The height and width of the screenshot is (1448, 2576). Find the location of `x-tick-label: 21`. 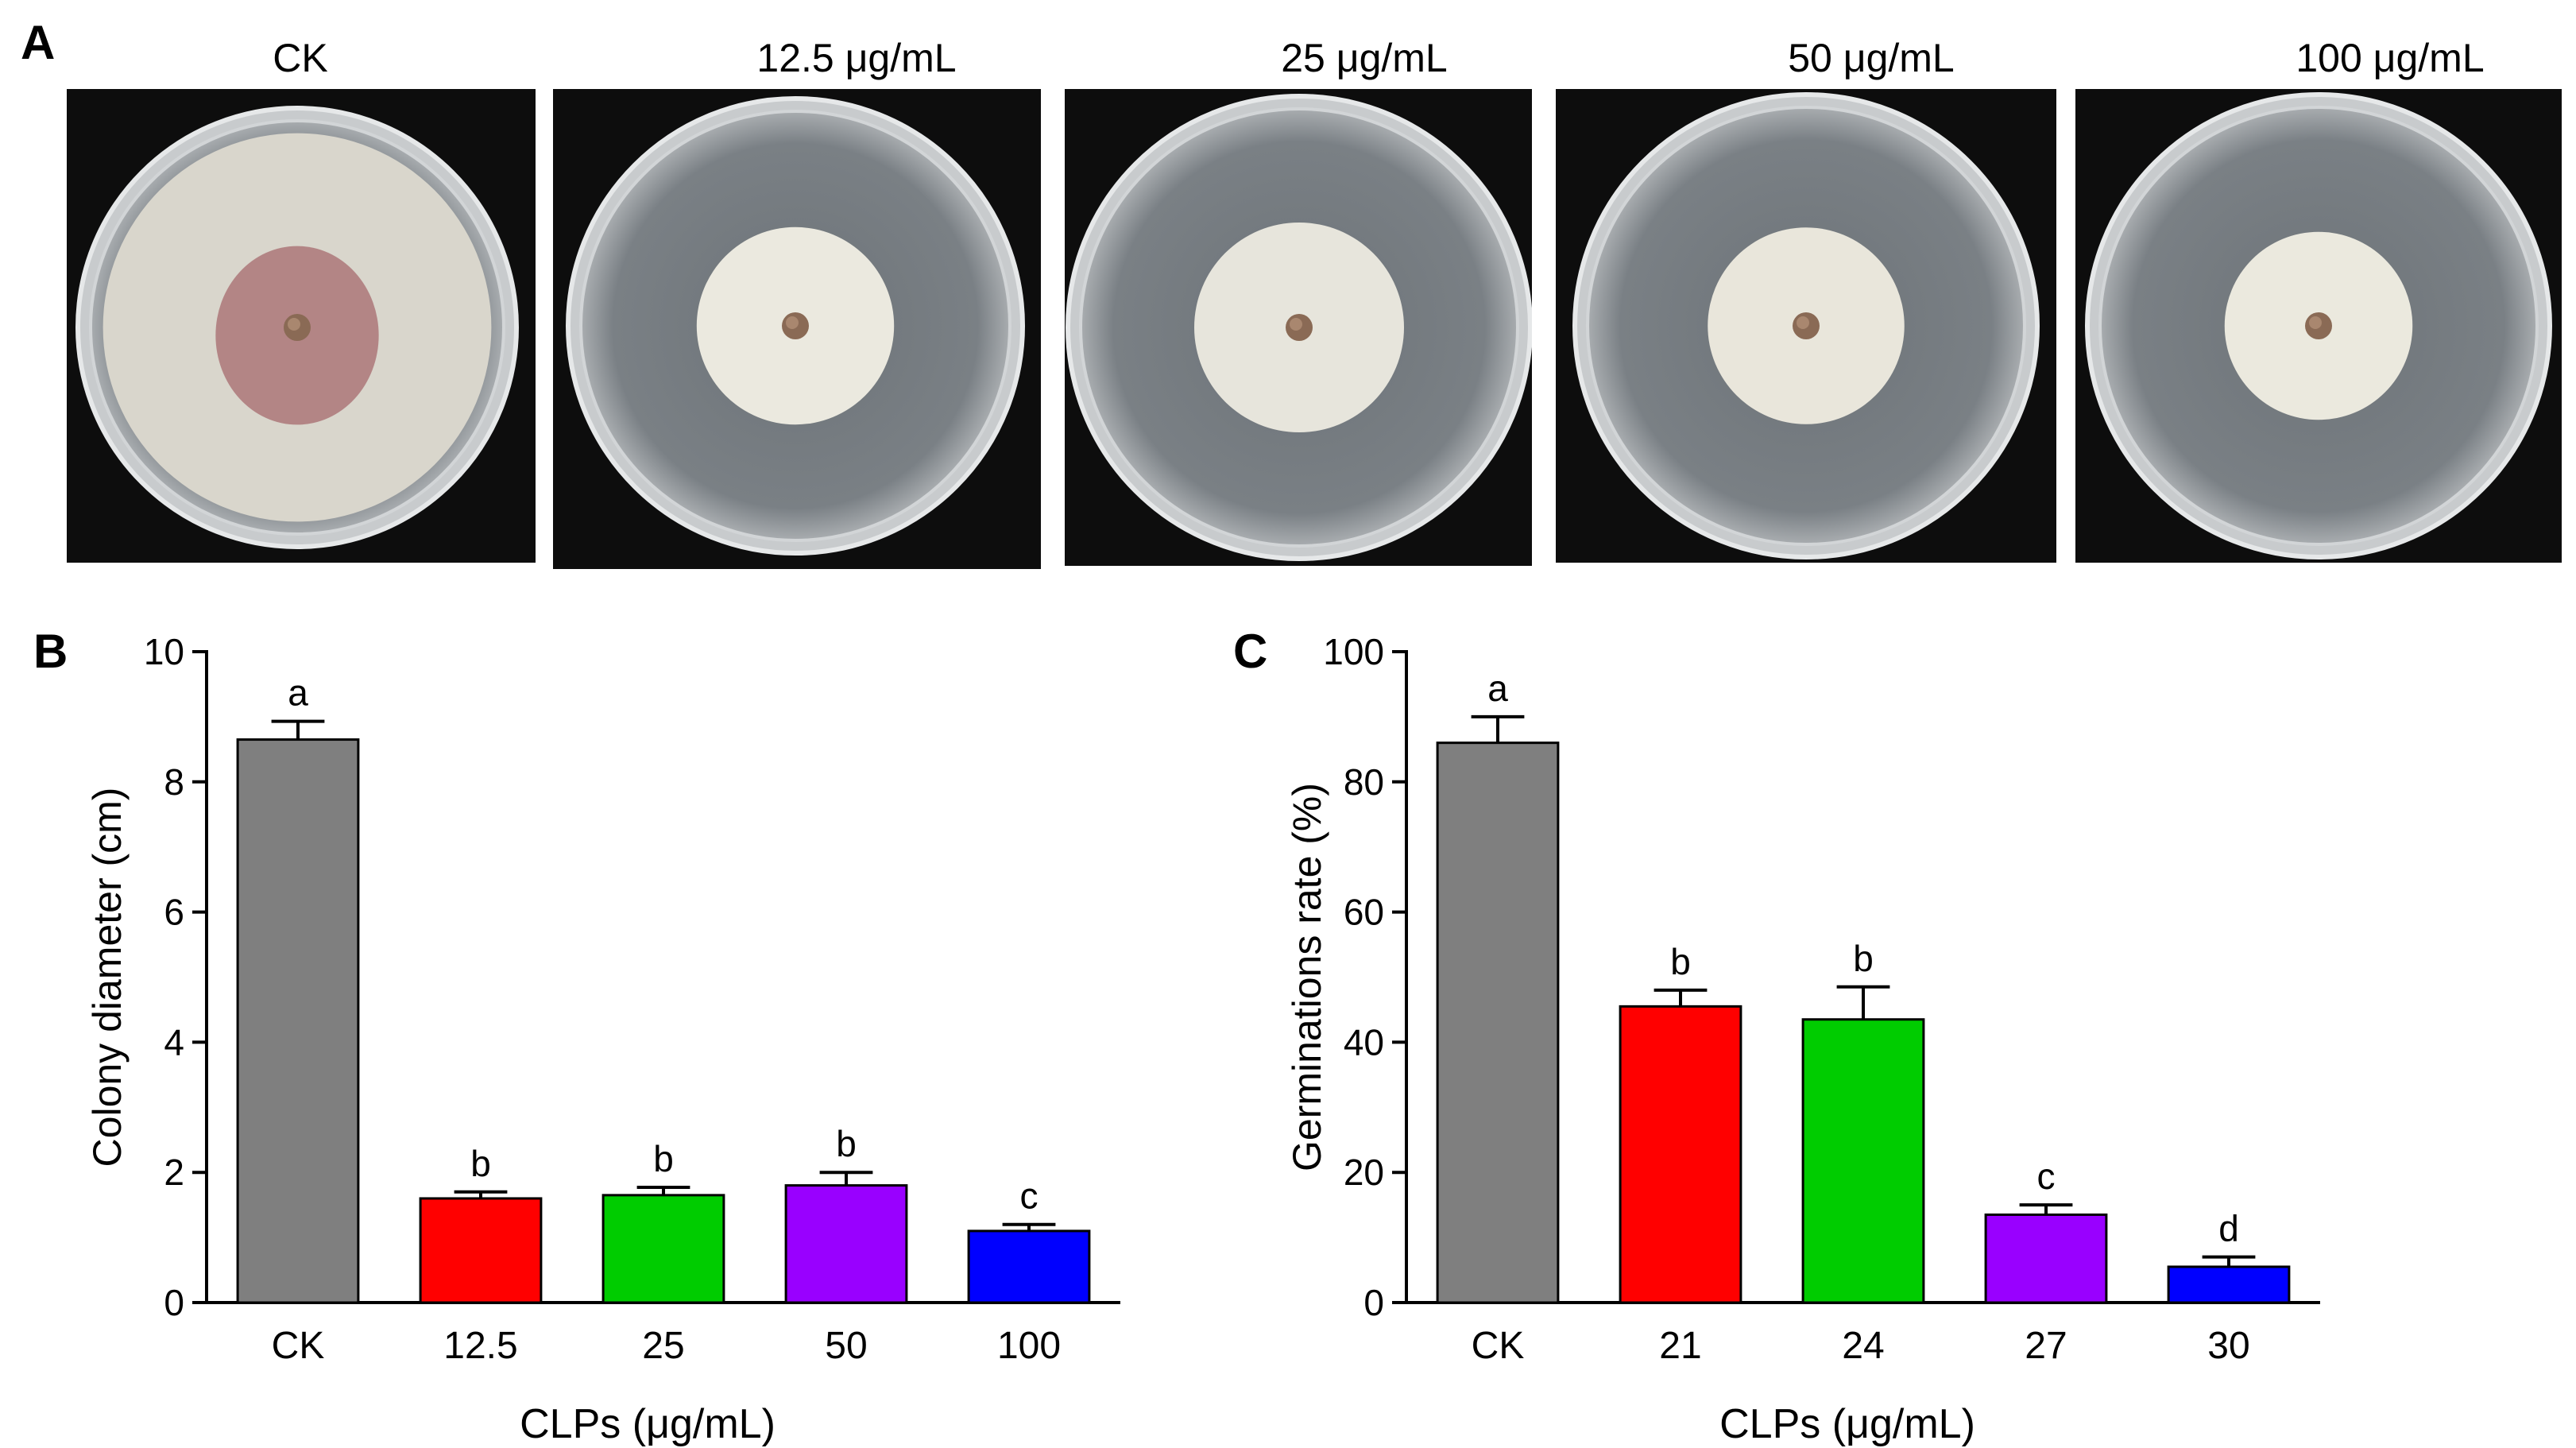

x-tick-label: 21 is located at coordinates (1680, 1346).